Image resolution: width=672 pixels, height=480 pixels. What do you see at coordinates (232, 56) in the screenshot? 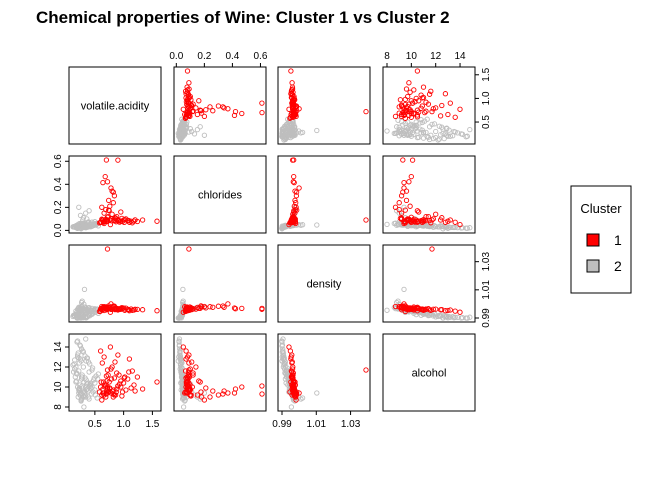
I see `tick-label-chlorides: 0.4` at bounding box center [232, 56].